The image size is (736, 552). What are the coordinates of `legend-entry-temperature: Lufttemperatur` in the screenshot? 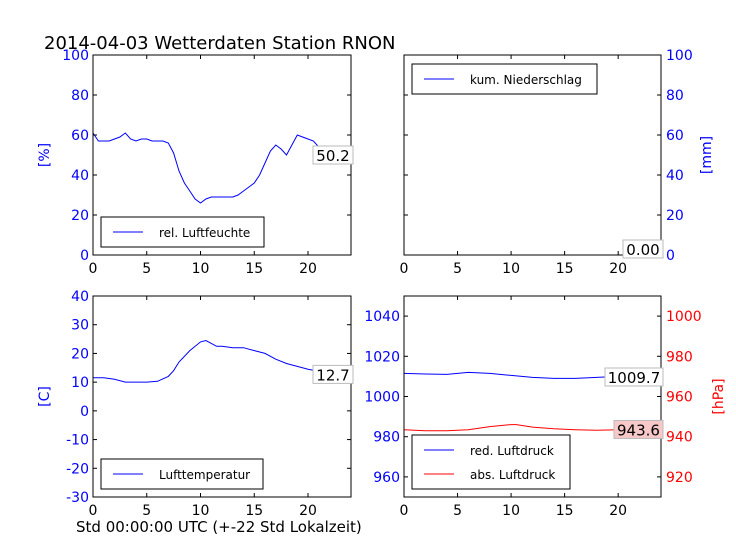 It's located at (204, 475).